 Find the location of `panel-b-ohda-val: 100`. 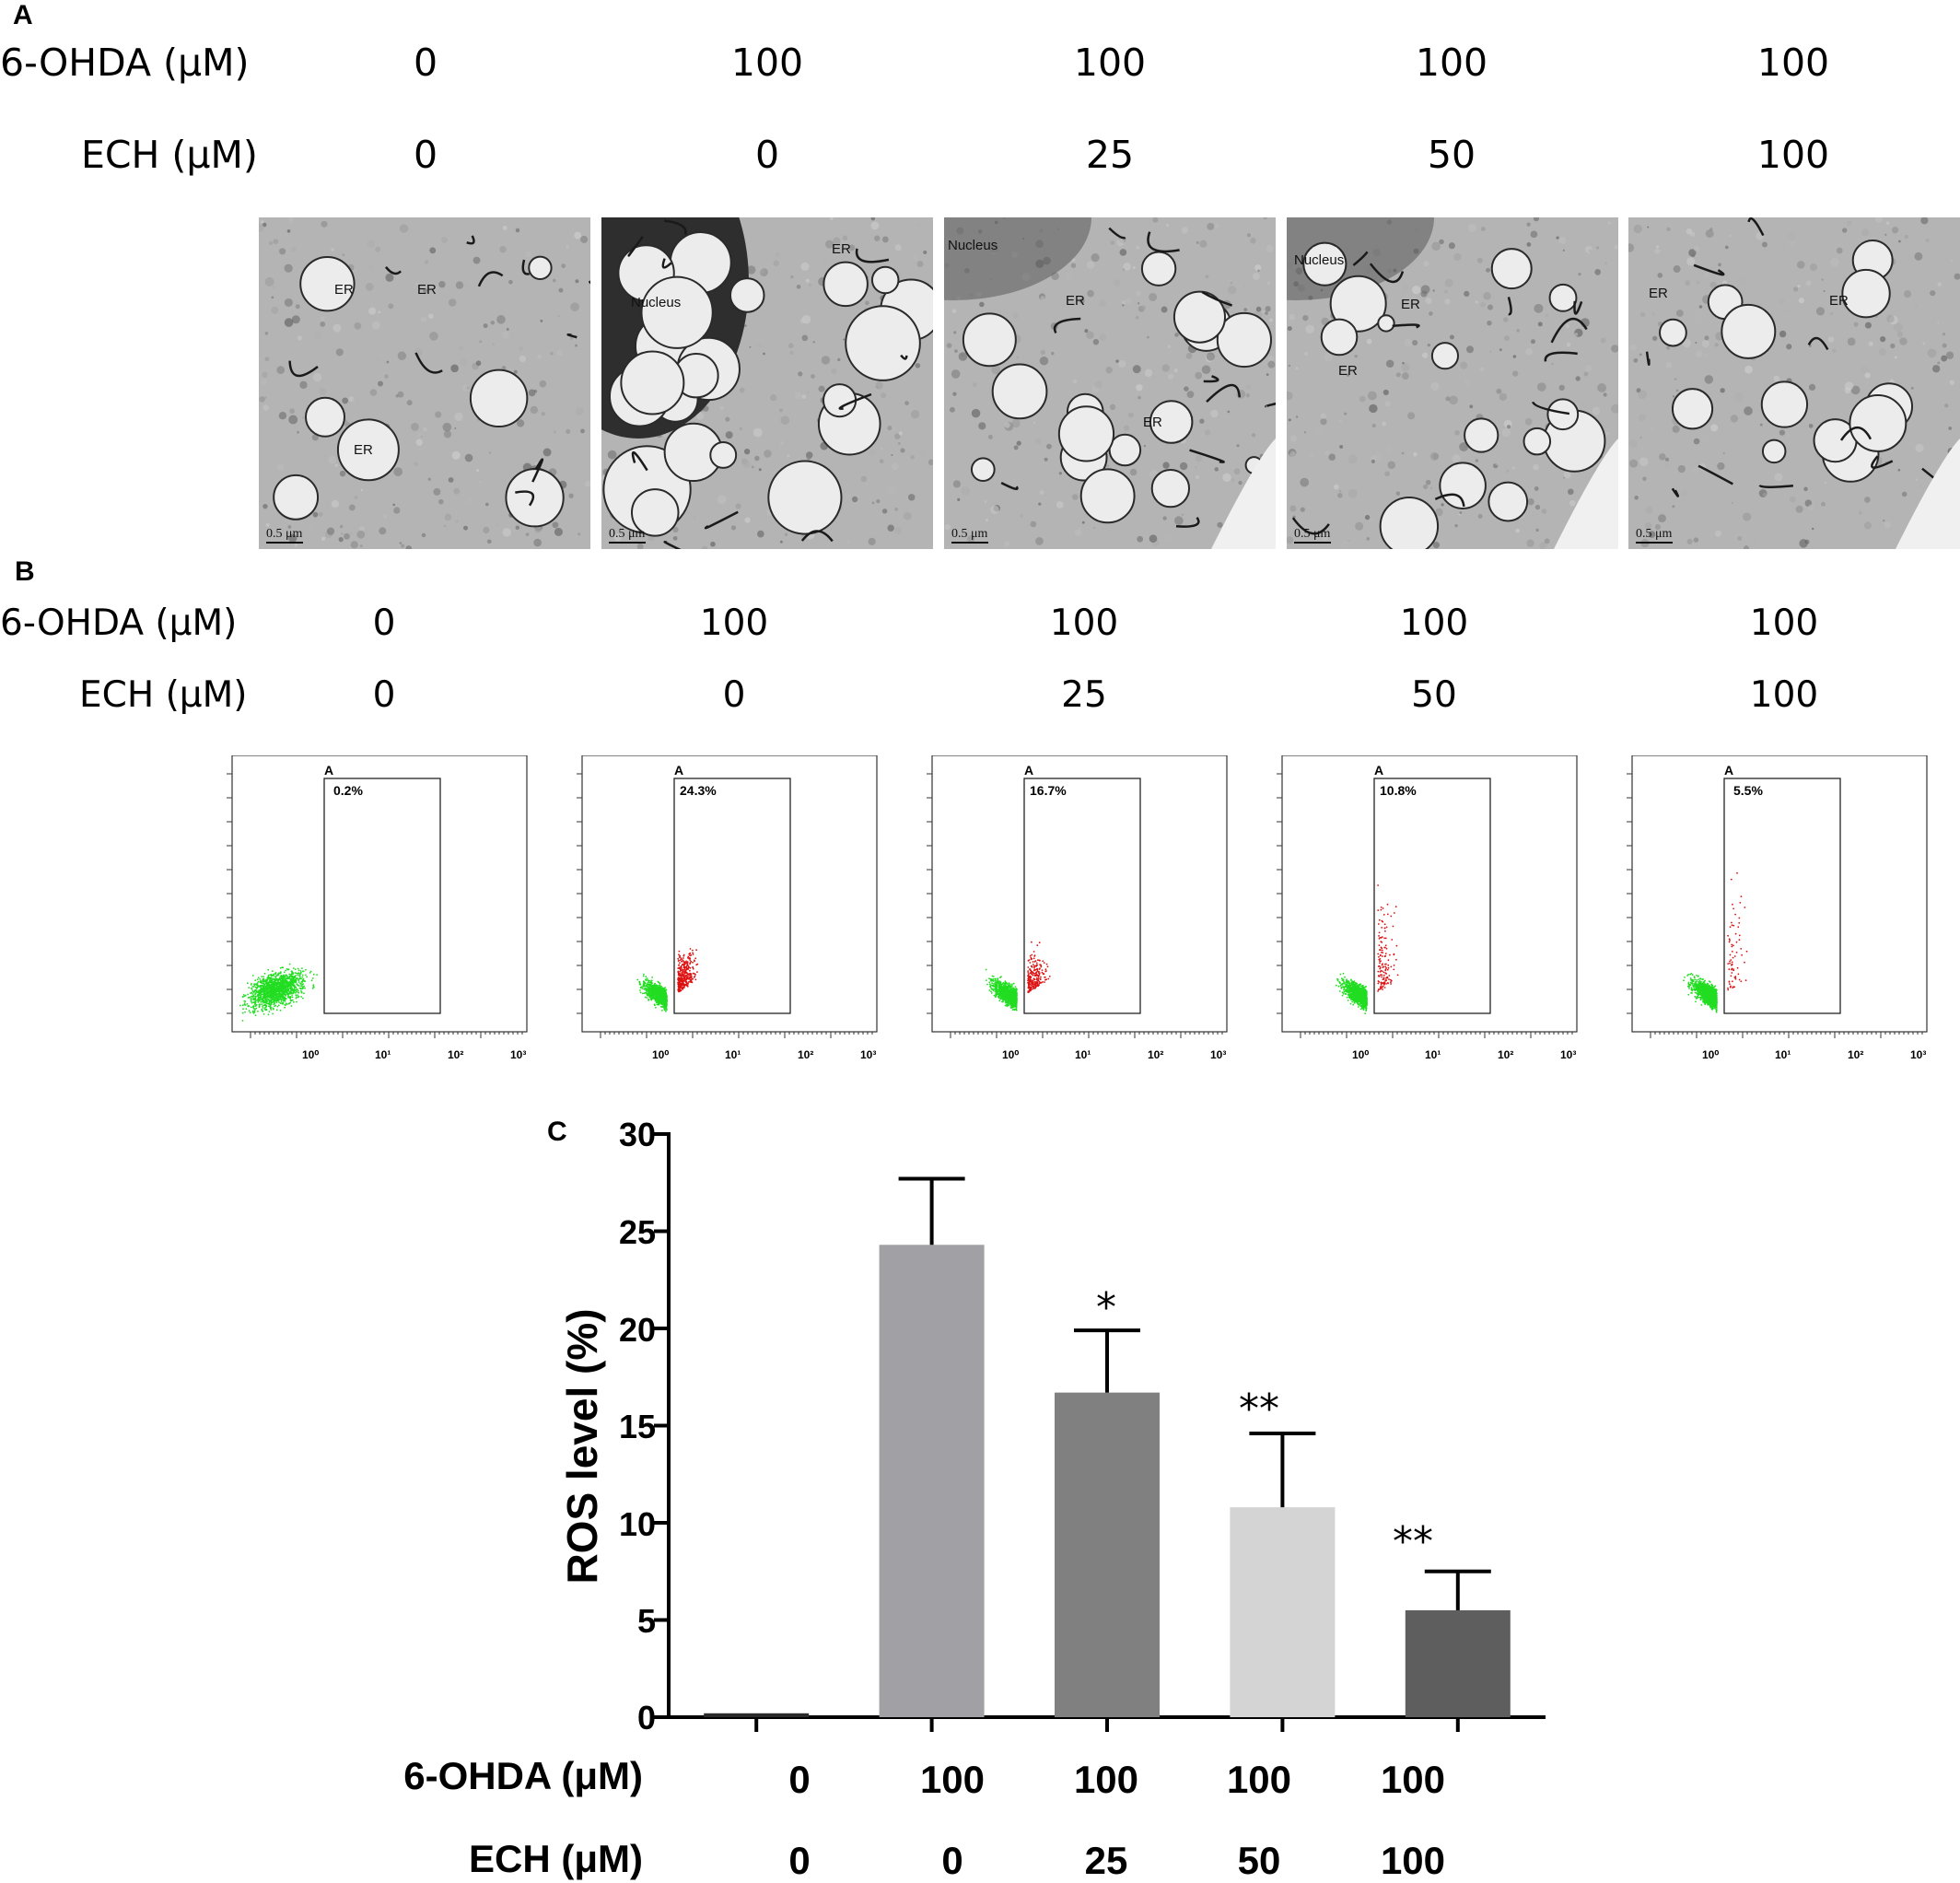

panel-b-ohda-val: 100 is located at coordinates (1084, 623).